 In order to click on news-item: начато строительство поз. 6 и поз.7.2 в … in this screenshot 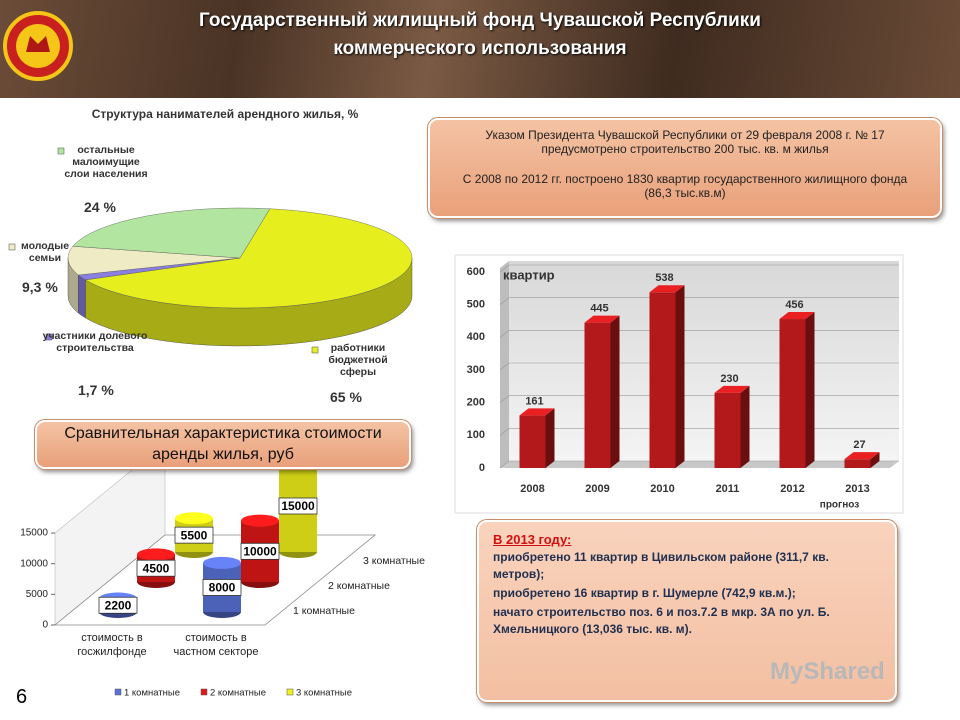, I will do `click(661, 620)`.